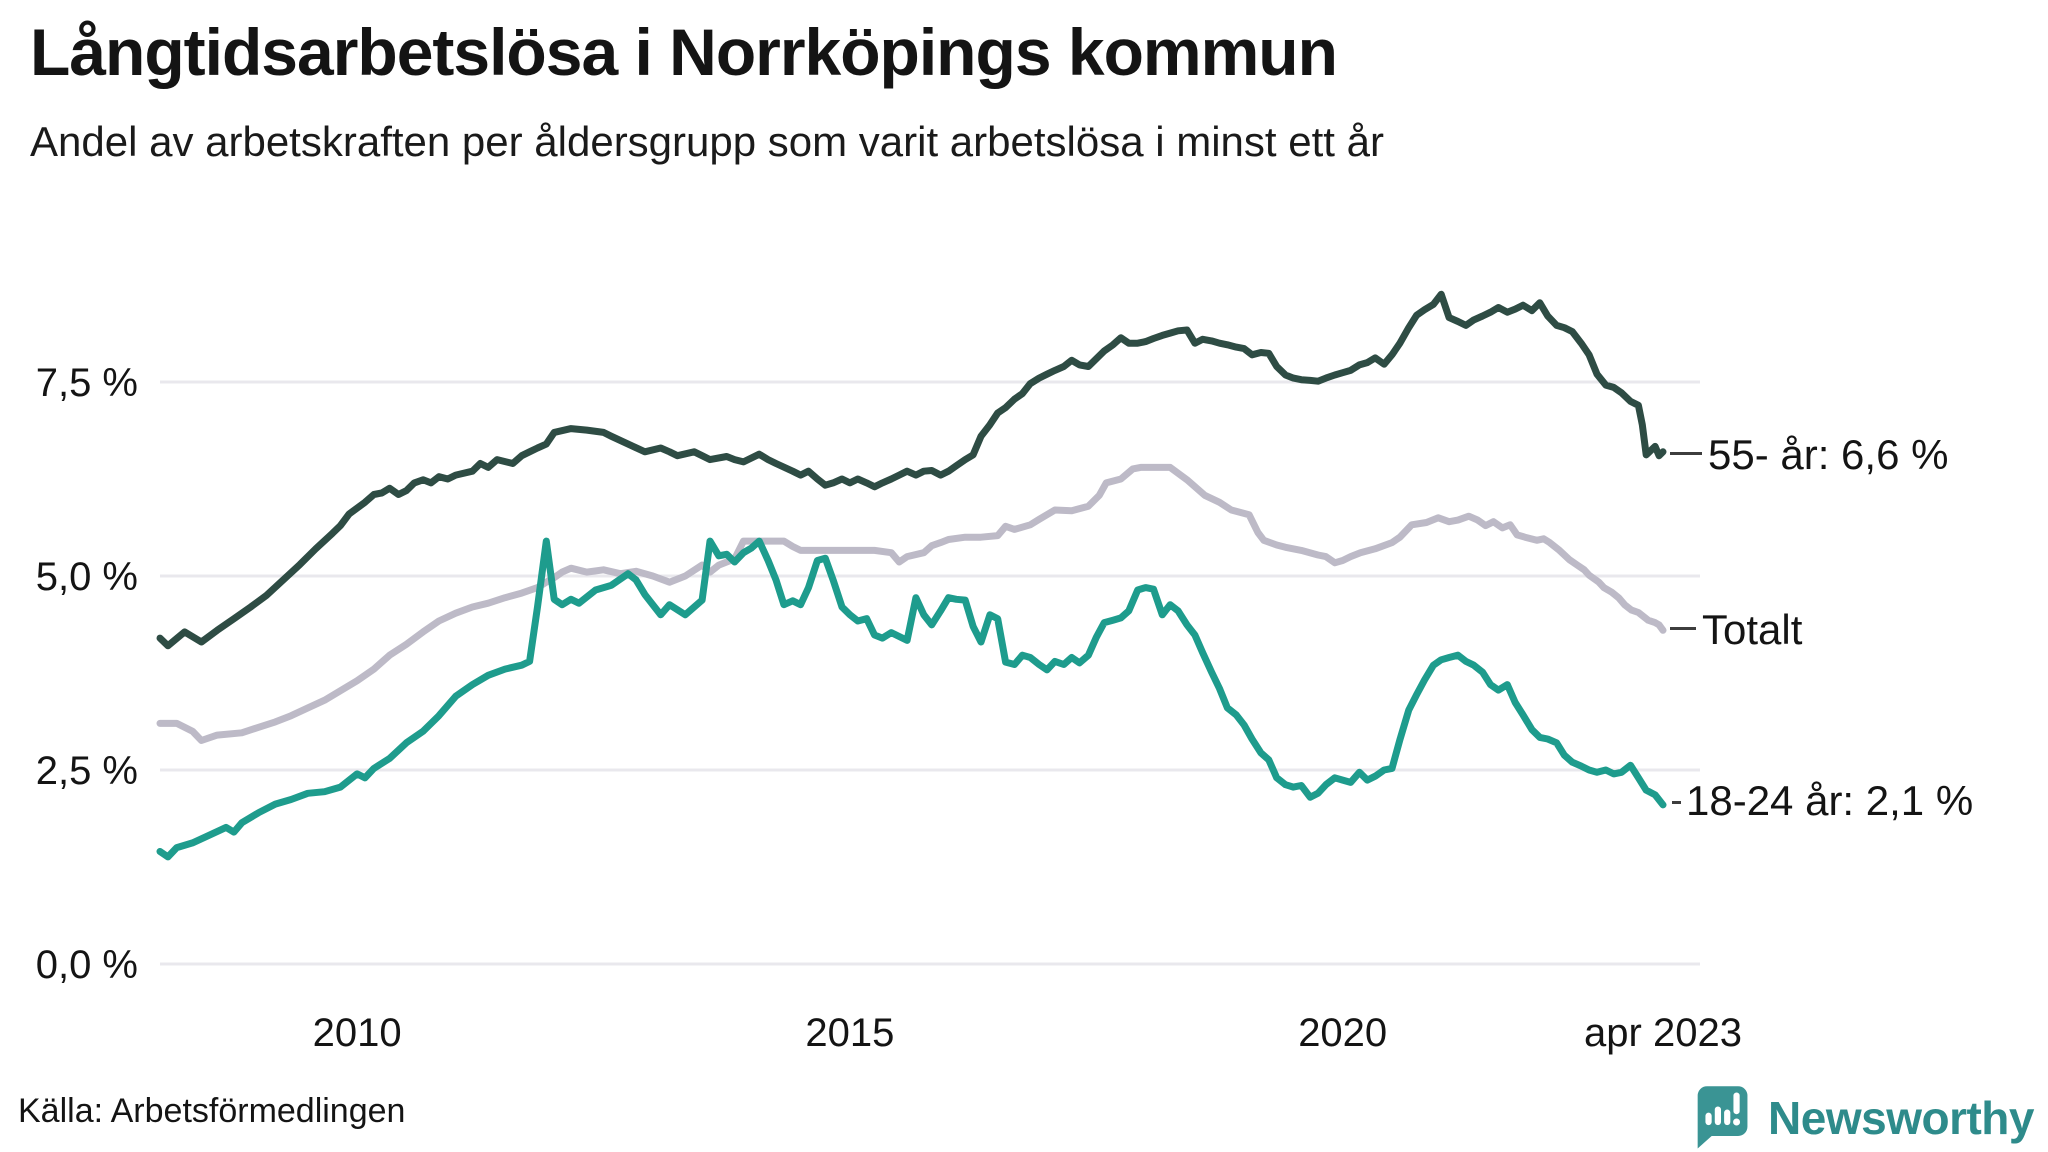 The height and width of the screenshot is (1152, 2048). Describe the element at coordinates (684, 52) in the screenshot. I see `page-title: Långtidsarbetslösa i Norrköpings kommun` at that location.